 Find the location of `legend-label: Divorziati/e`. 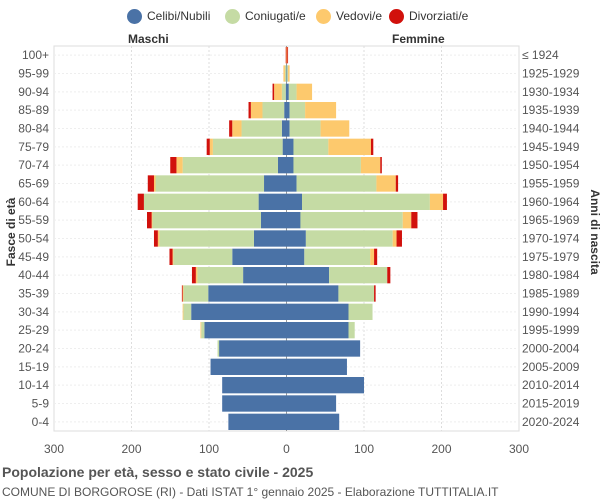

legend-label: Divorziati/e is located at coordinates (439, 16).